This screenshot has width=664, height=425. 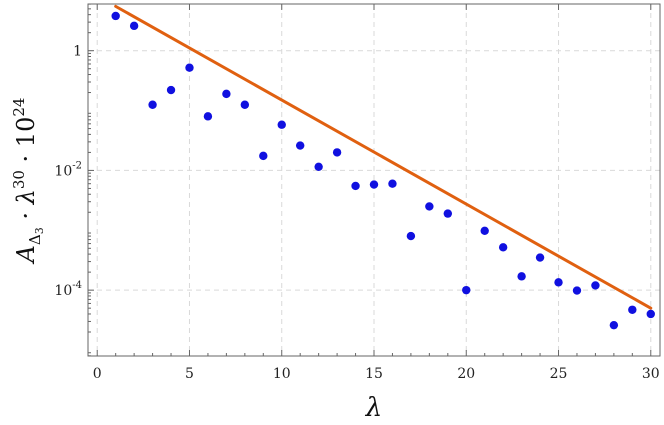 What do you see at coordinates (68, 289) in the screenshot?
I see `y-tick-label: 10⁻⁴` at bounding box center [68, 289].